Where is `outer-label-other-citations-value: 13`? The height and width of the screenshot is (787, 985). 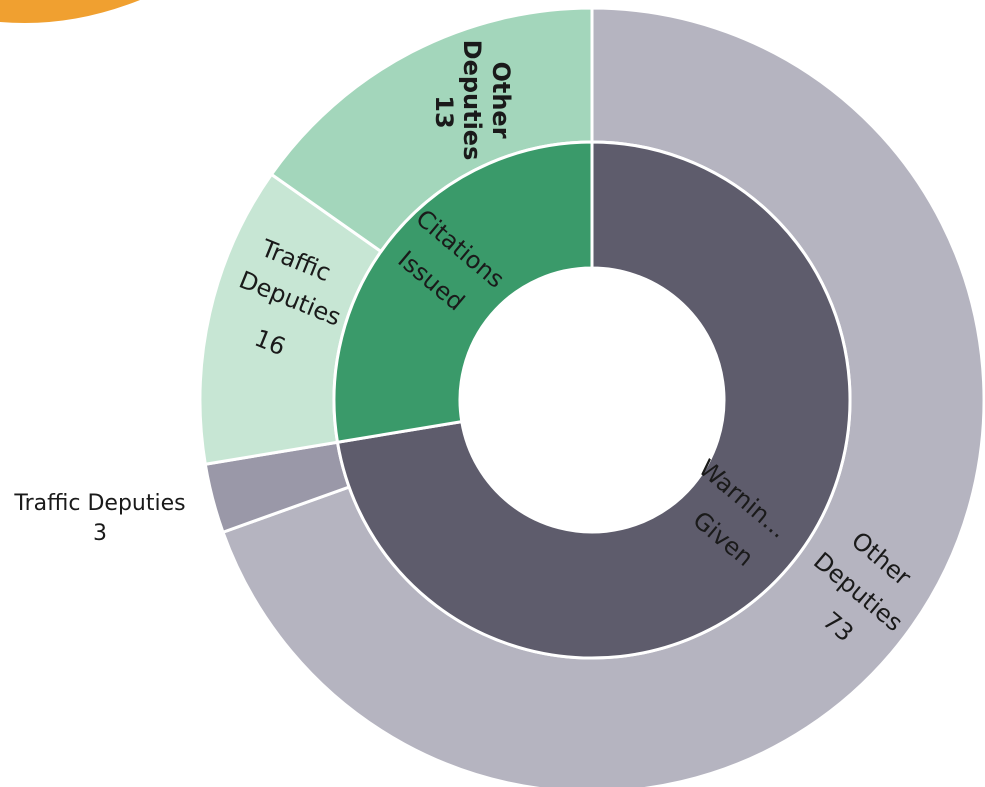 outer-label-other-citations-value: 13 is located at coordinates (444, 111).